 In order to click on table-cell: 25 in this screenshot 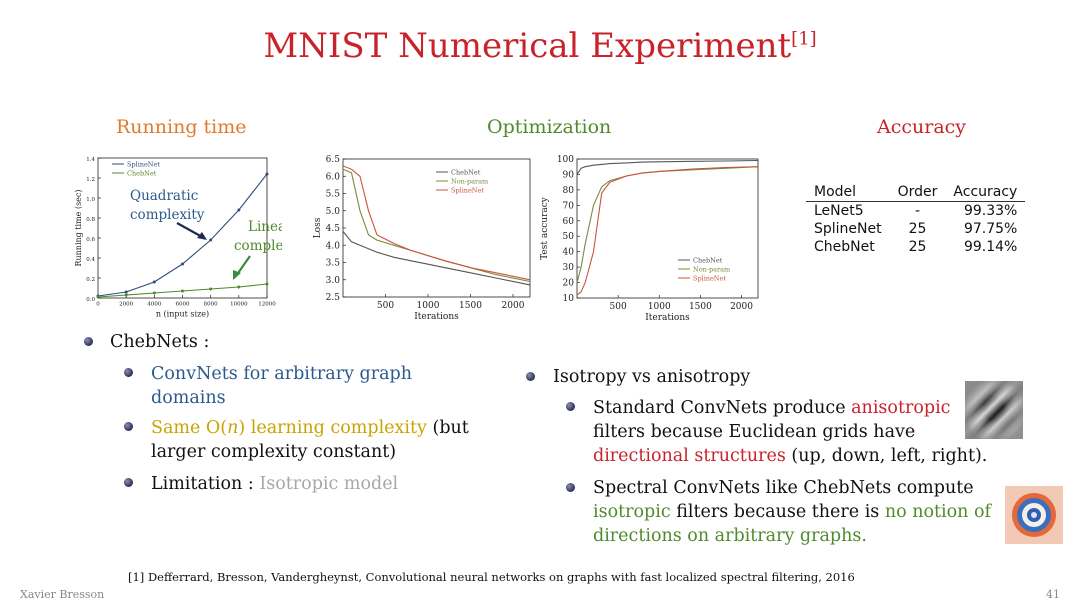, I will do `click(917, 247)`.